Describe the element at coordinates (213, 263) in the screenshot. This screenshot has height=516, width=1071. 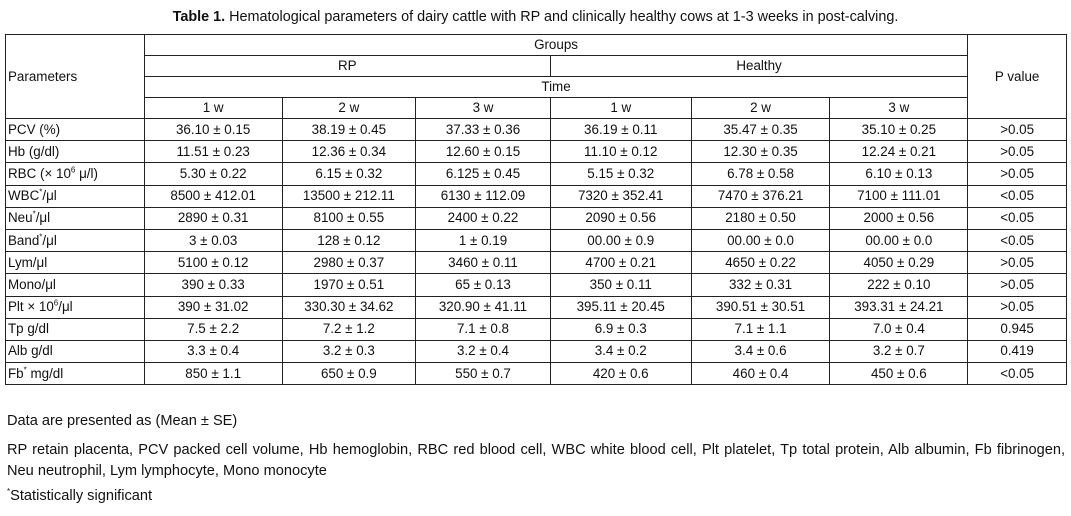
I see `value-cell: 5100 ± 0.12` at that location.